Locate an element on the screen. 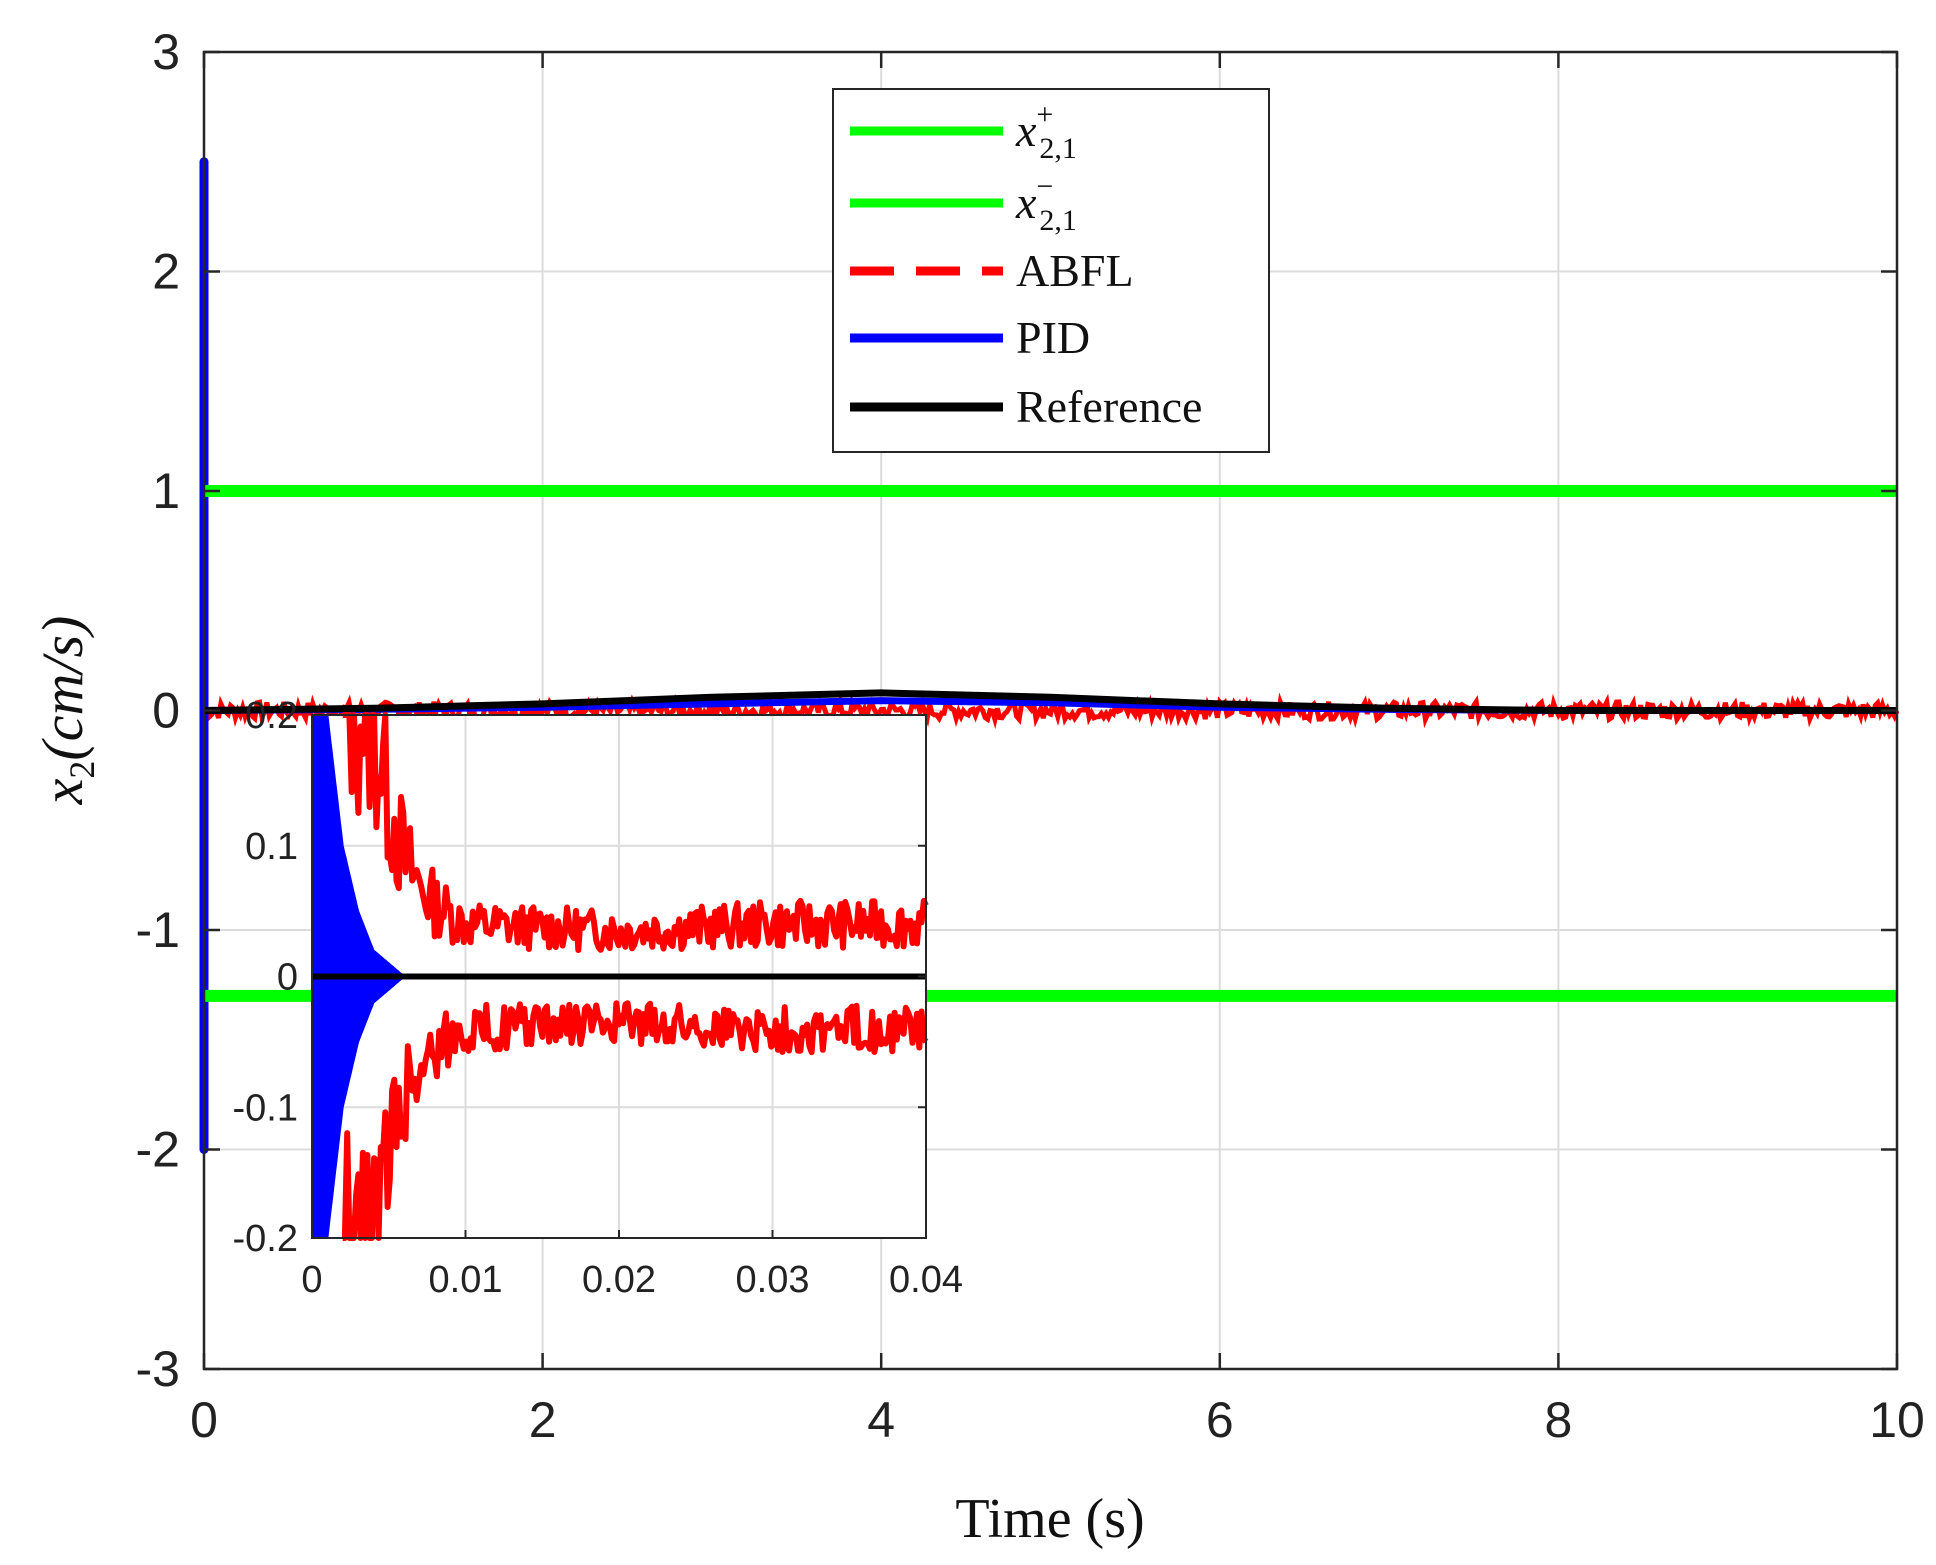 The width and height of the screenshot is (1936, 1565). legend-label-pid: PID is located at coordinates (1053, 337).